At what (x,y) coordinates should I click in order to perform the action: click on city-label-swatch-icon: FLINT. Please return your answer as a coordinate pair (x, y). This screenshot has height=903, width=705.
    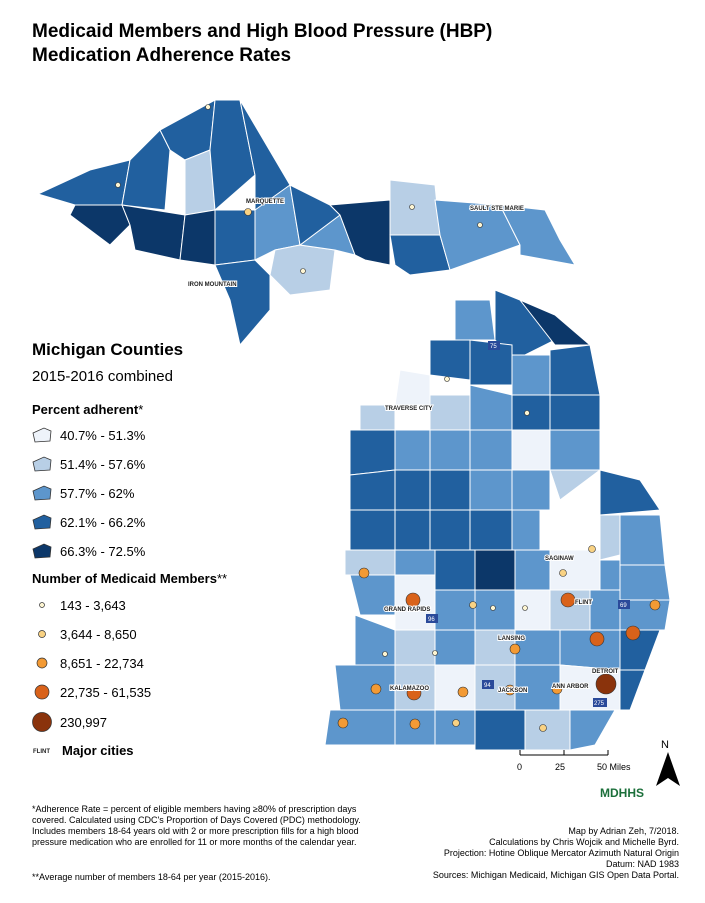
    Looking at the image, I should click on (41, 752).